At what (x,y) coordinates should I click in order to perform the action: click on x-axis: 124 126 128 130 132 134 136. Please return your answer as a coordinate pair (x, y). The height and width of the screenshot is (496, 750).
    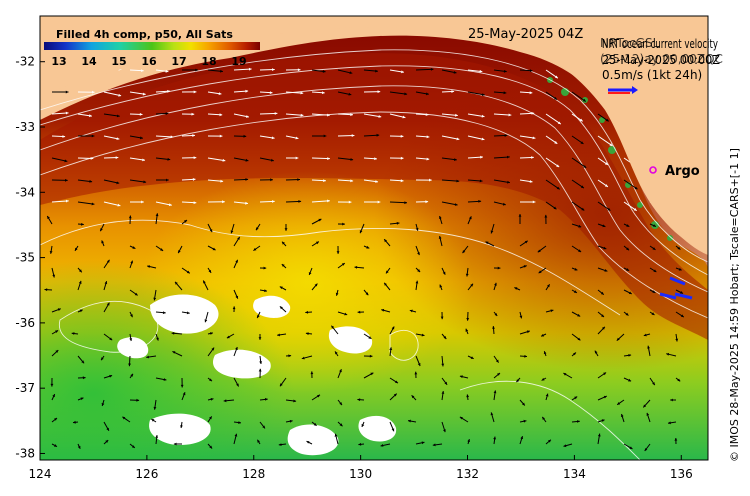
    Looking at the image, I should click on (361, 468).